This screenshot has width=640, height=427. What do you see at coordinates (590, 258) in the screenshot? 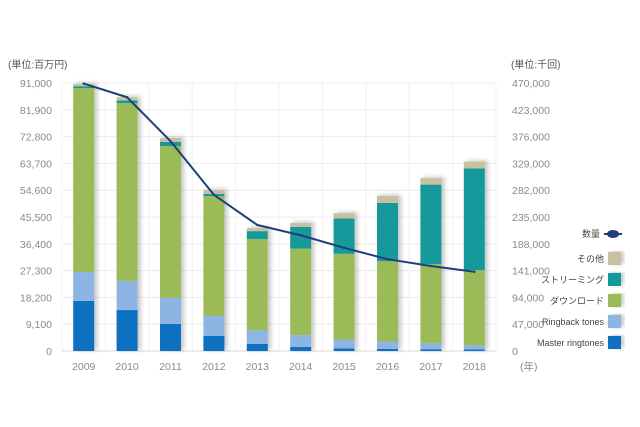
I see `legend-label: その他` at bounding box center [590, 258].